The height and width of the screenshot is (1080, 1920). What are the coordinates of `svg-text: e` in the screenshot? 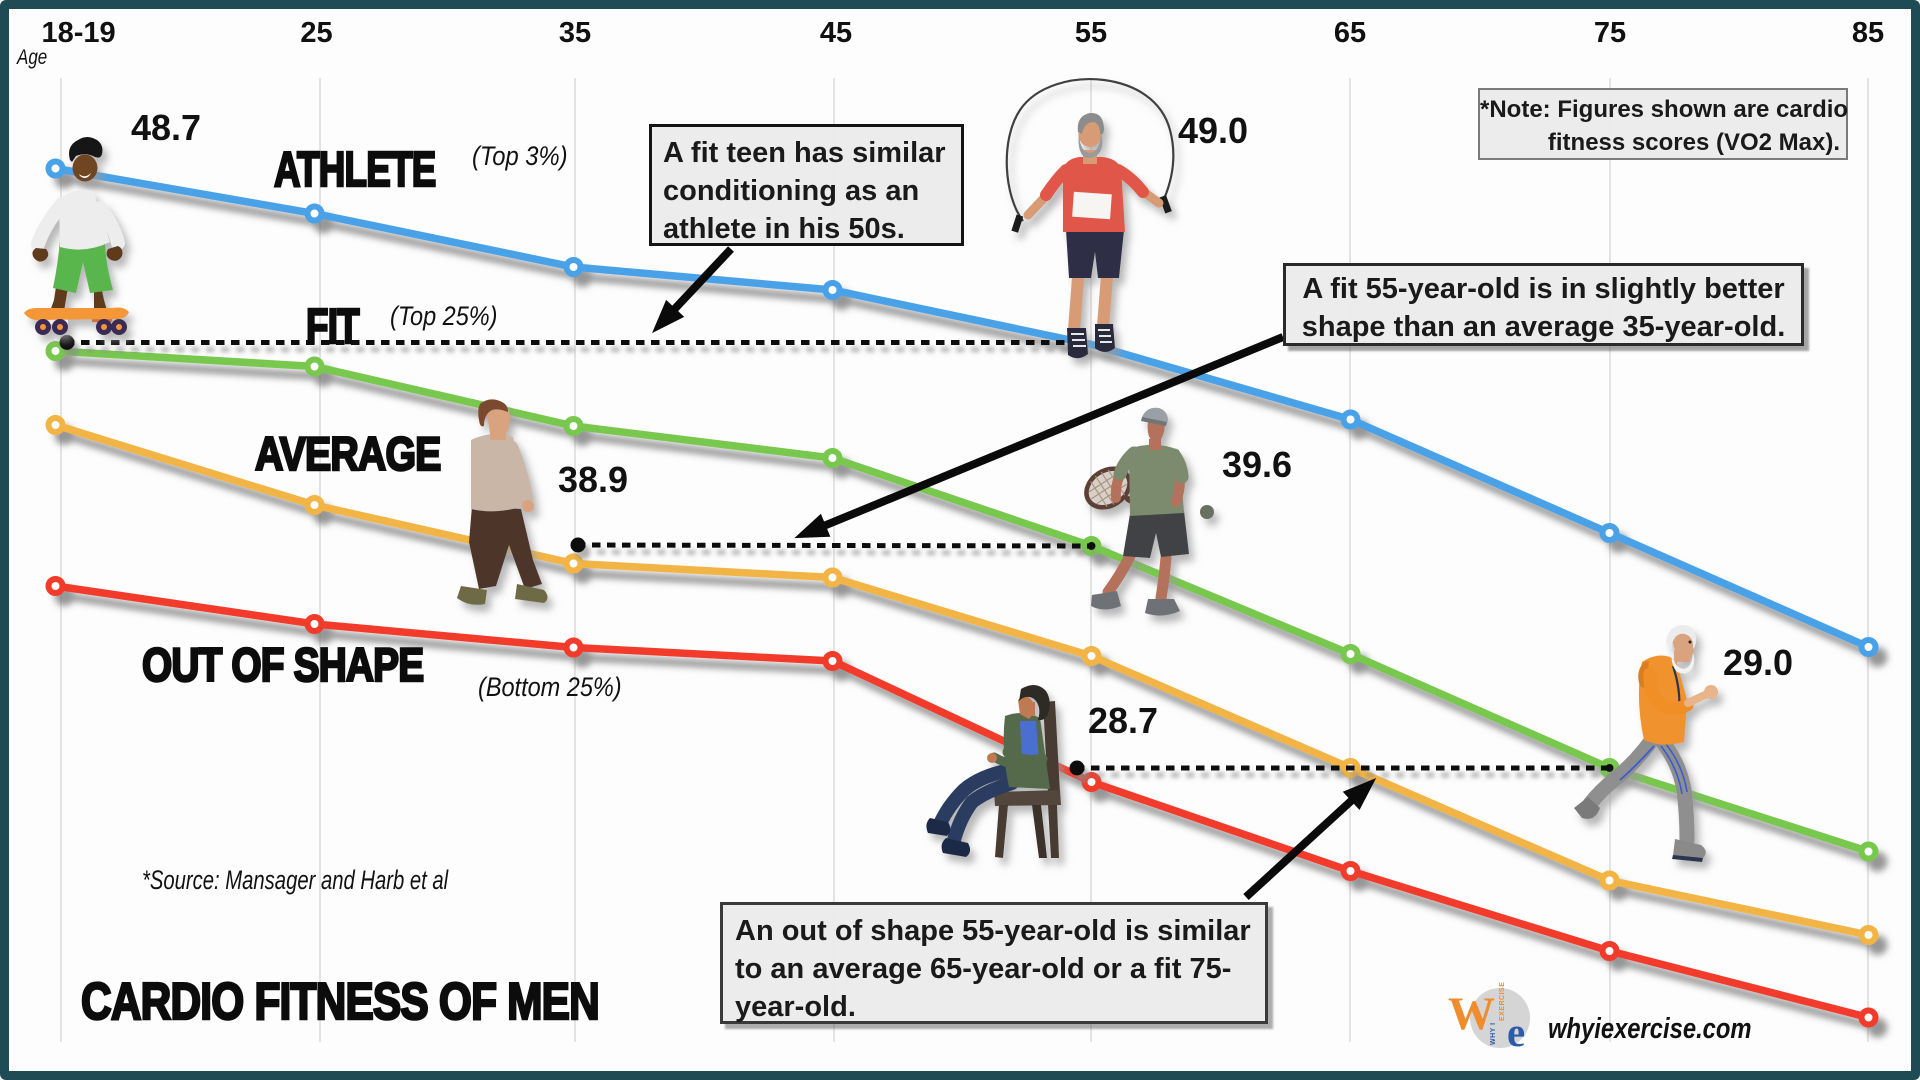 It's located at (1516, 1032).